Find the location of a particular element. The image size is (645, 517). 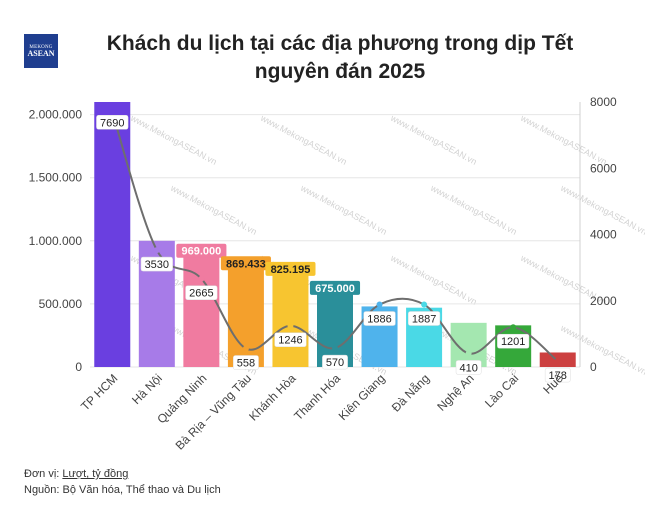

right-axis-tick-label: 0 is located at coordinates (593, 367).